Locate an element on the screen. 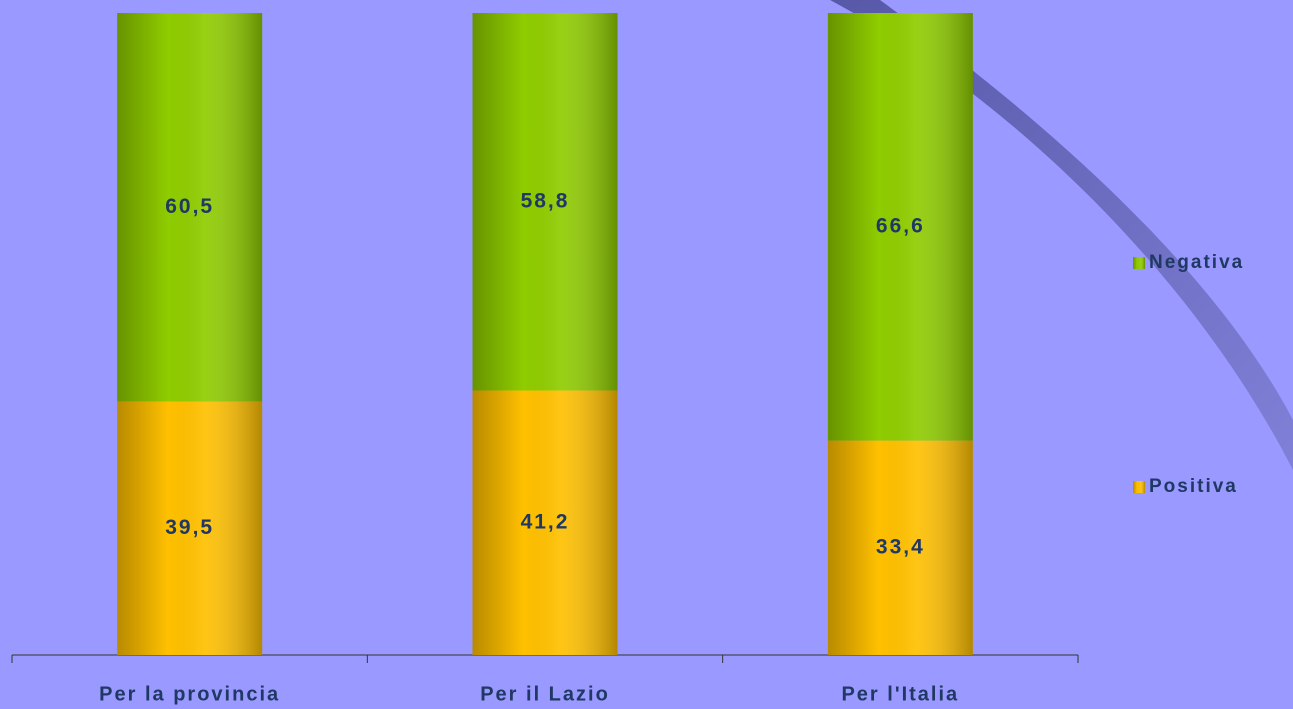 This screenshot has width=1293, height=709. data-label: 66,6 is located at coordinates (900, 225).